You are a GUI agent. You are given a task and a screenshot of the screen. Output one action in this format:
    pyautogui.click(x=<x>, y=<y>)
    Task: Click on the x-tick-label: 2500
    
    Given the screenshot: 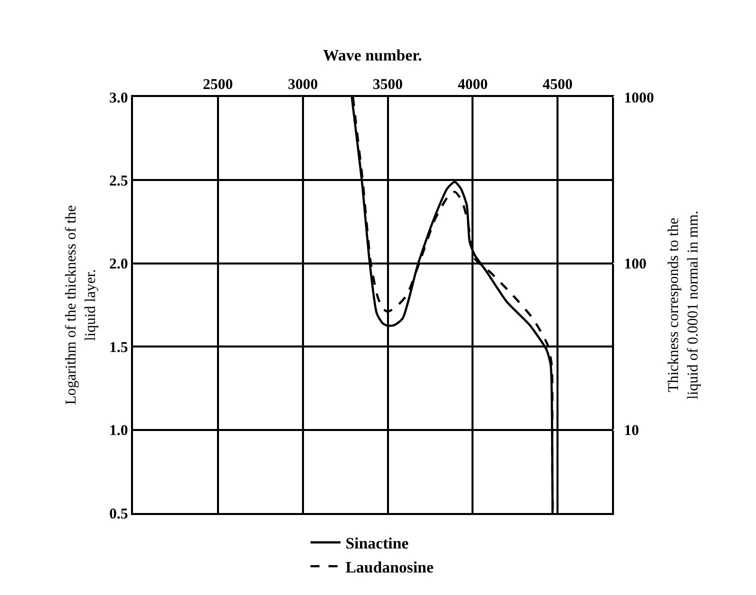 What is the action you would take?
    pyautogui.click(x=217, y=85)
    